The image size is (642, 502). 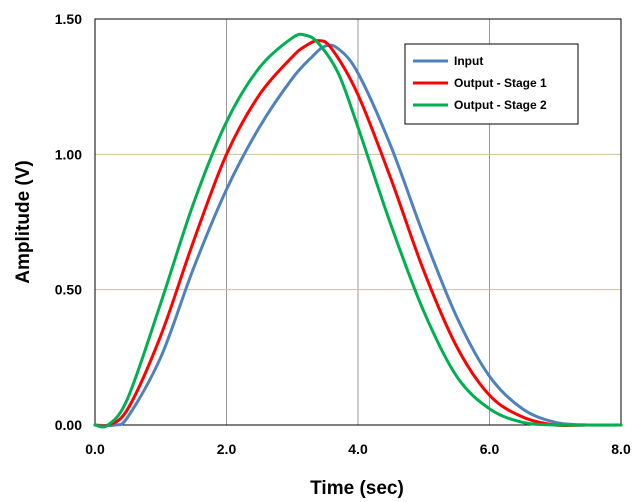 What do you see at coordinates (23, 222) in the screenshot?
I see `y-axis-title: Amplitude (V)` at bounding box center [23, 222].